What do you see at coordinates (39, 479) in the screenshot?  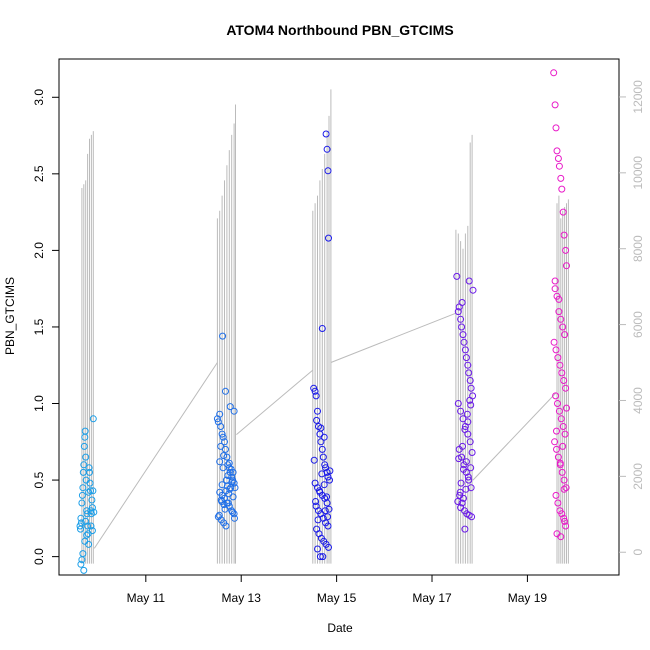 I see `y-tick-label: 0.5` at bounding box center [39, 479].